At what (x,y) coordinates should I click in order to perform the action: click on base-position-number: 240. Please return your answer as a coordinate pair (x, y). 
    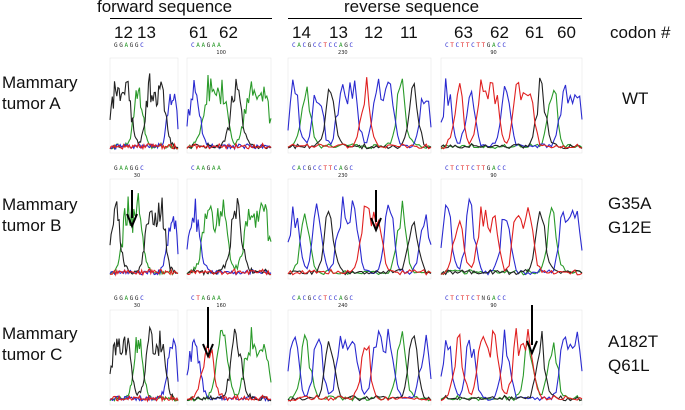
    Looking at the image, I should click on (343, 306).